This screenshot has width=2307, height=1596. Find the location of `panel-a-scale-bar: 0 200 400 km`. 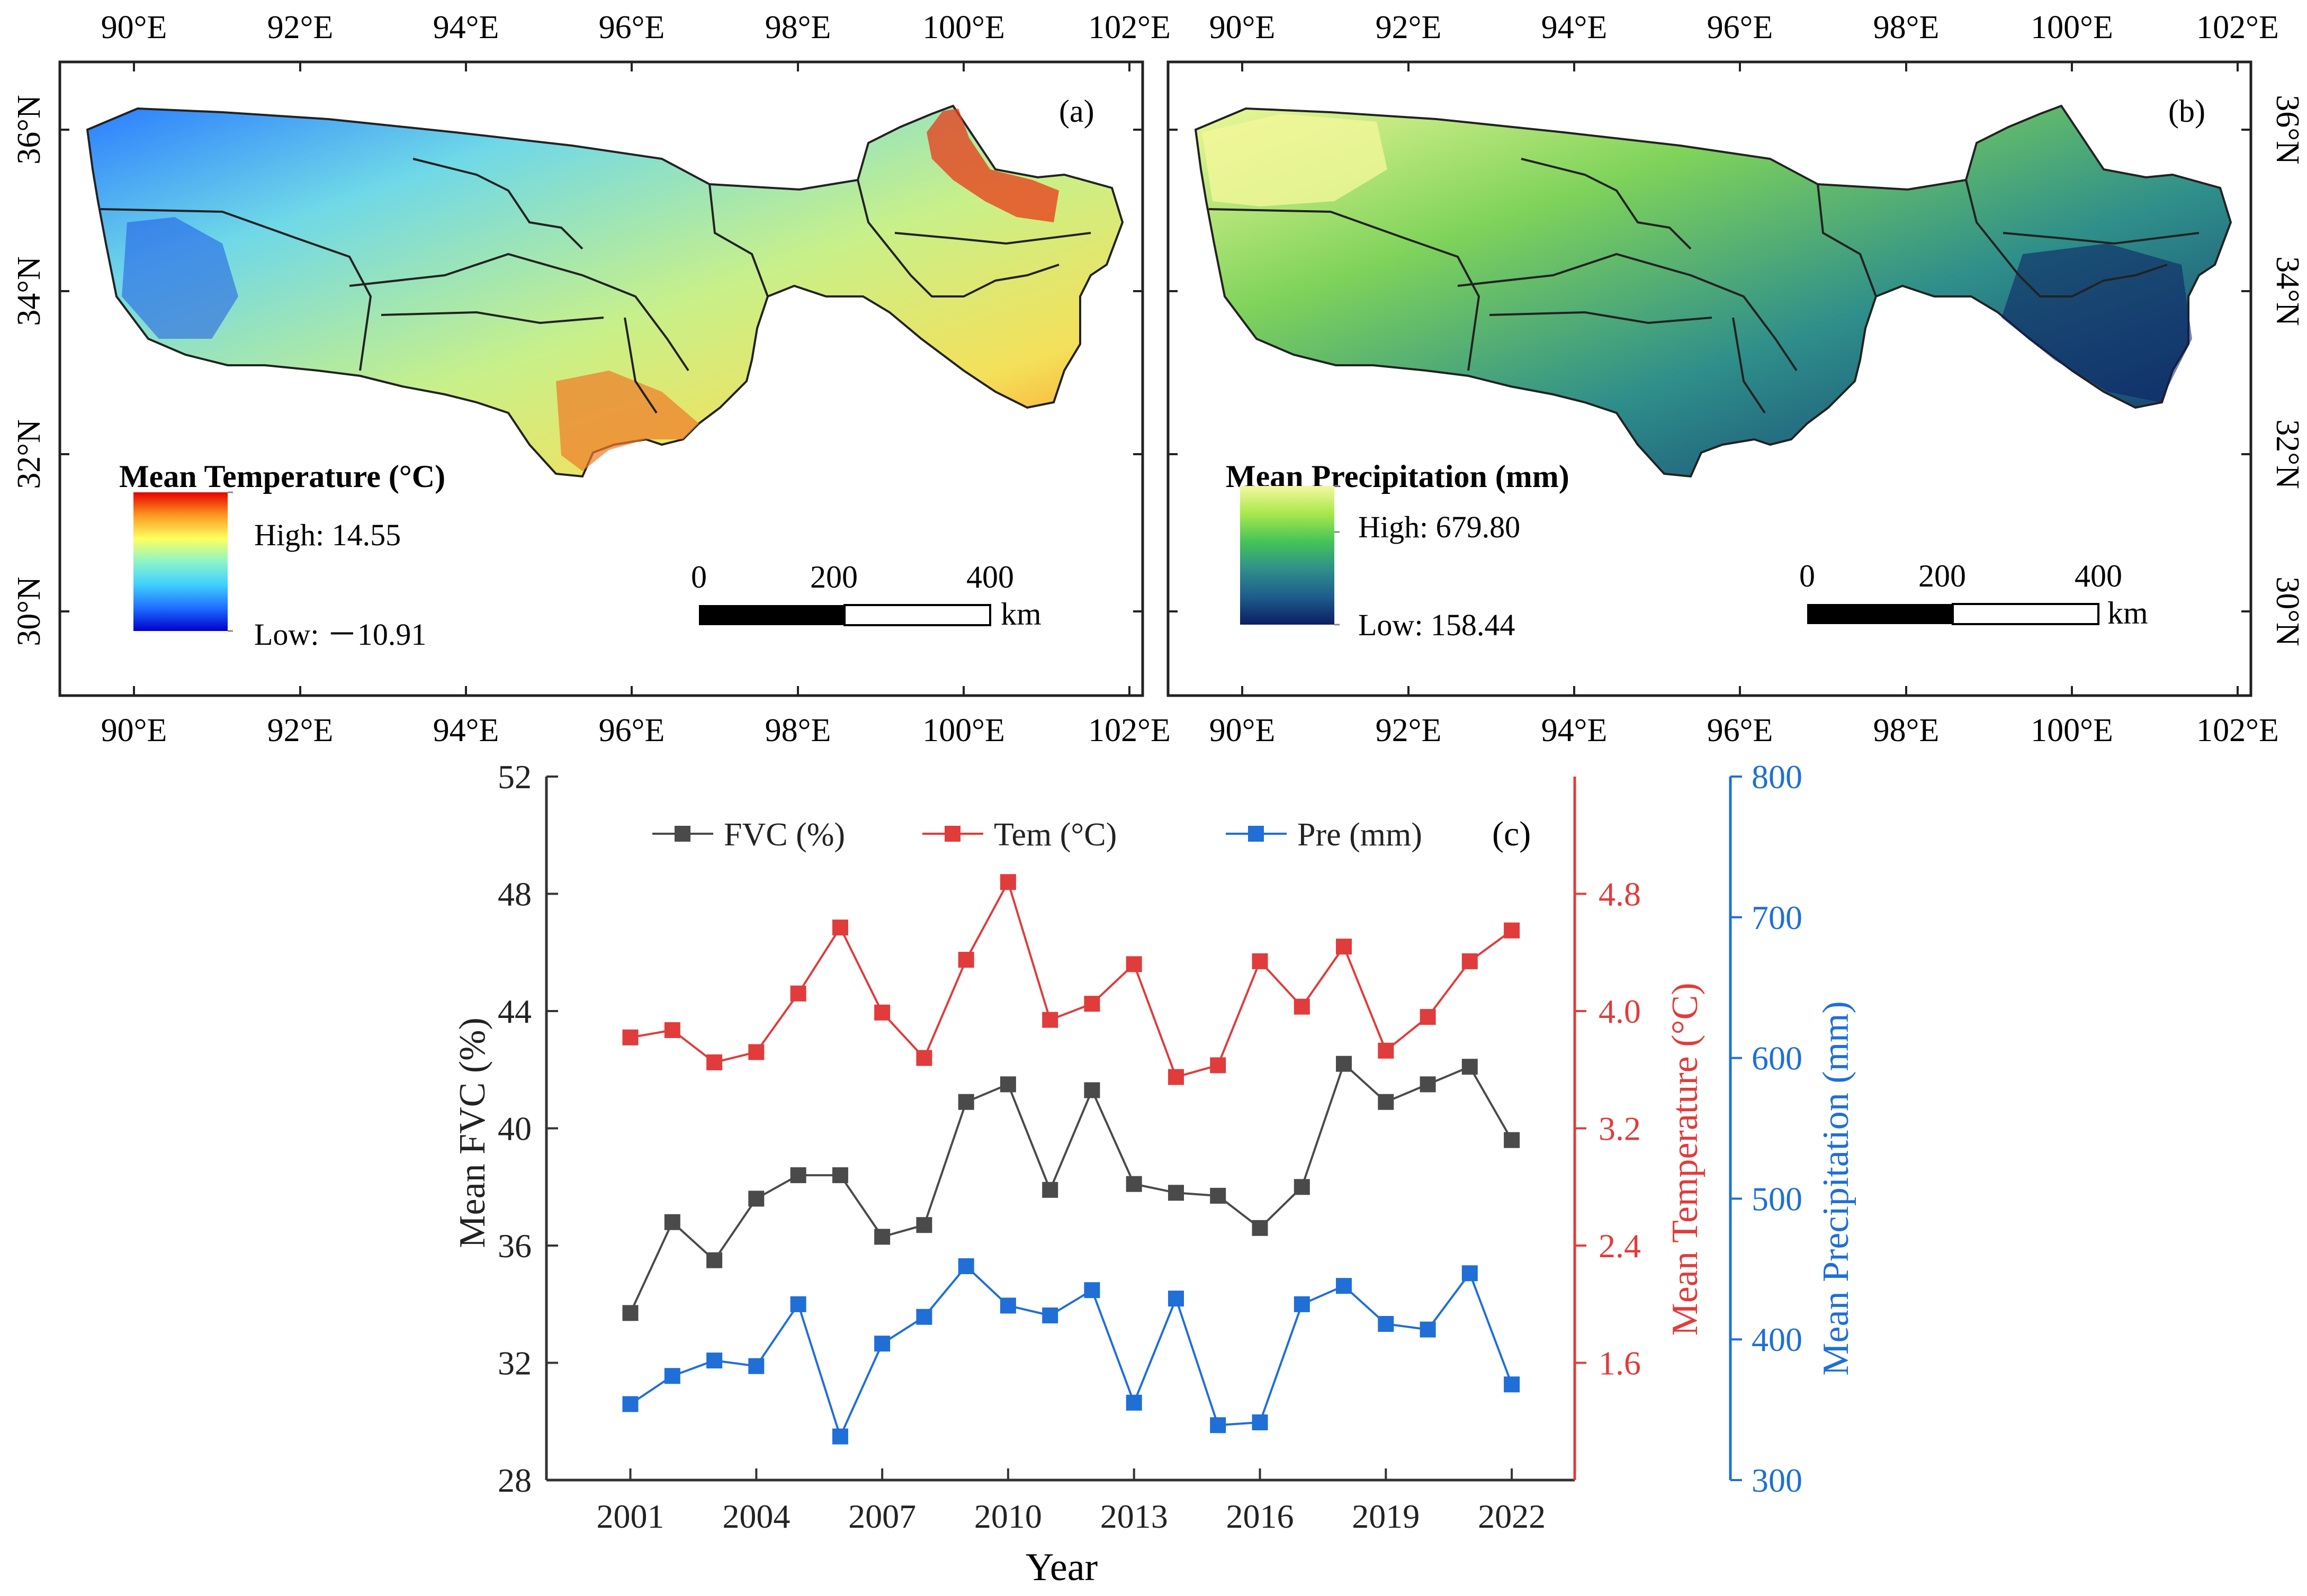

panel-a-scale-bar: 0 200 400 km is located at coordinates (867, 596).